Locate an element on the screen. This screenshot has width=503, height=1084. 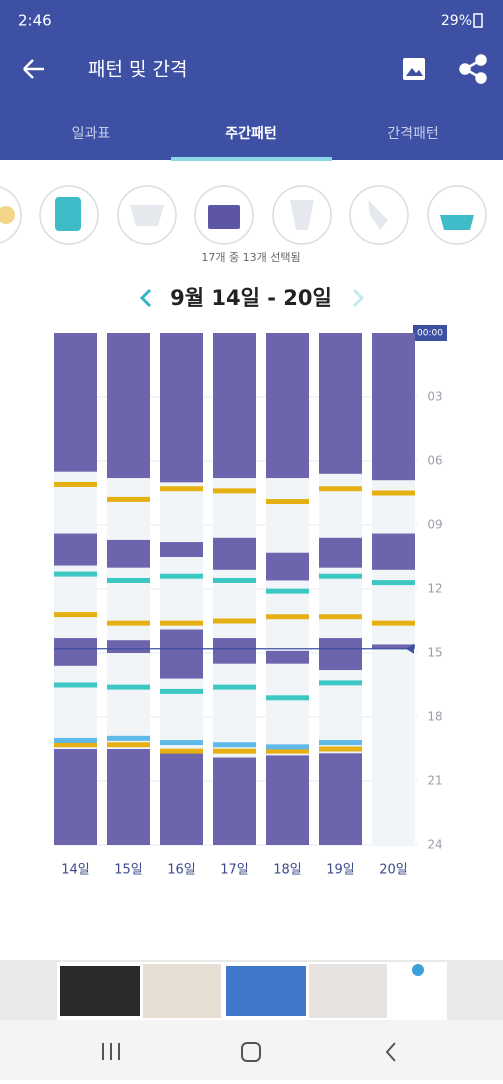
day-label: 15일 is located at coordinates (128, 870).